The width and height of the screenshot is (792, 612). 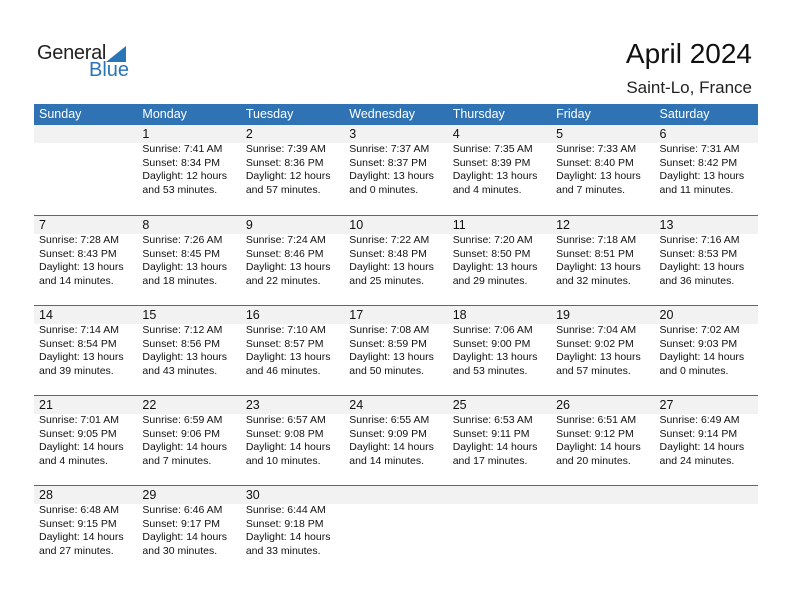 I want to click on day-number: 26, so click(x=563, y=405).